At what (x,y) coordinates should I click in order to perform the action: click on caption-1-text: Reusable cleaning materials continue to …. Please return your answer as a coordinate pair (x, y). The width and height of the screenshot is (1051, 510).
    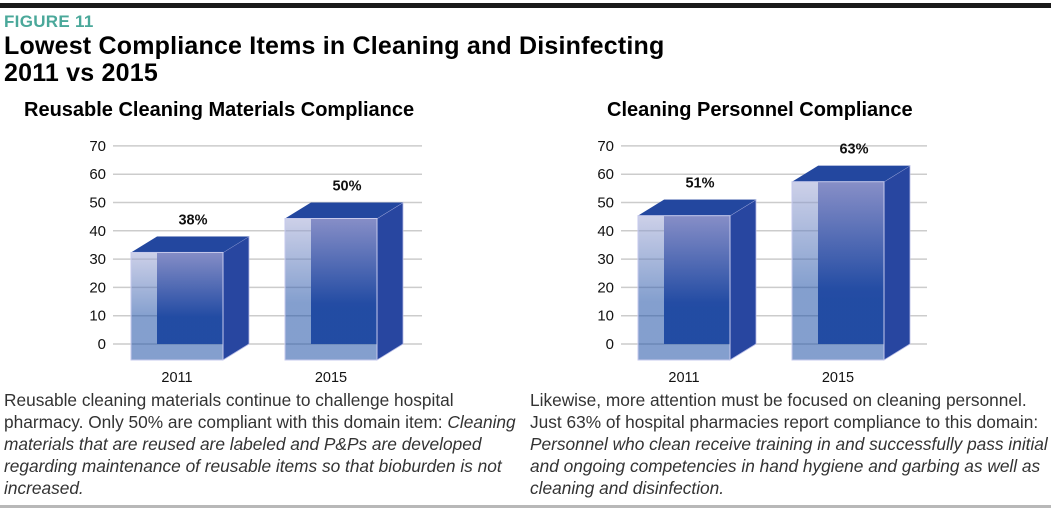
    Looking at the image, I should click on (229, 411).